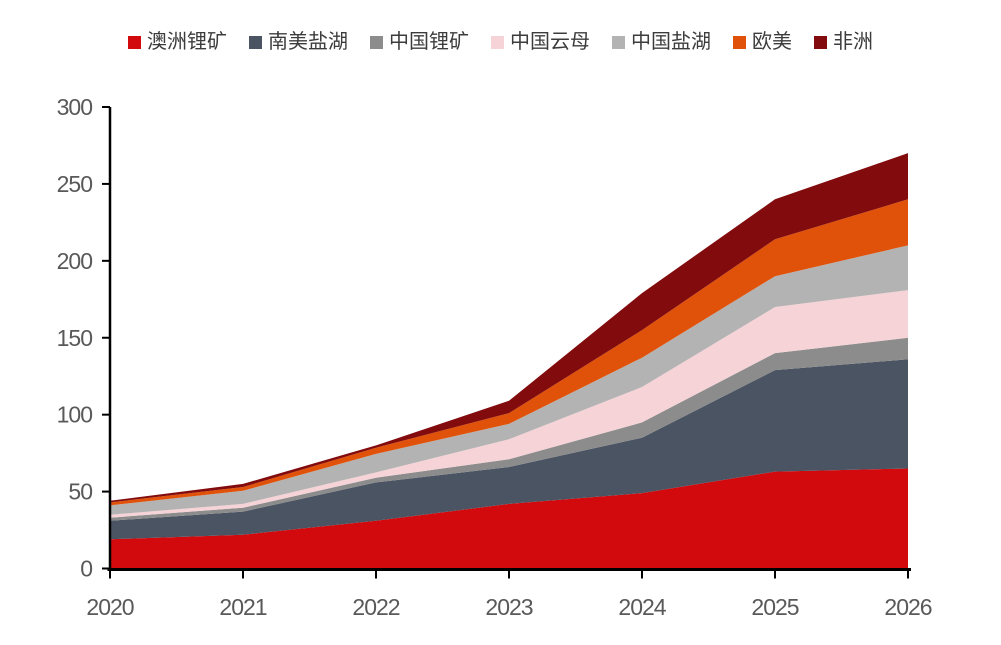  What do you see at coordinates (550, 42) in the screenshot?
I see `legend-label: 中国云母` at bounding box center [550, 42].